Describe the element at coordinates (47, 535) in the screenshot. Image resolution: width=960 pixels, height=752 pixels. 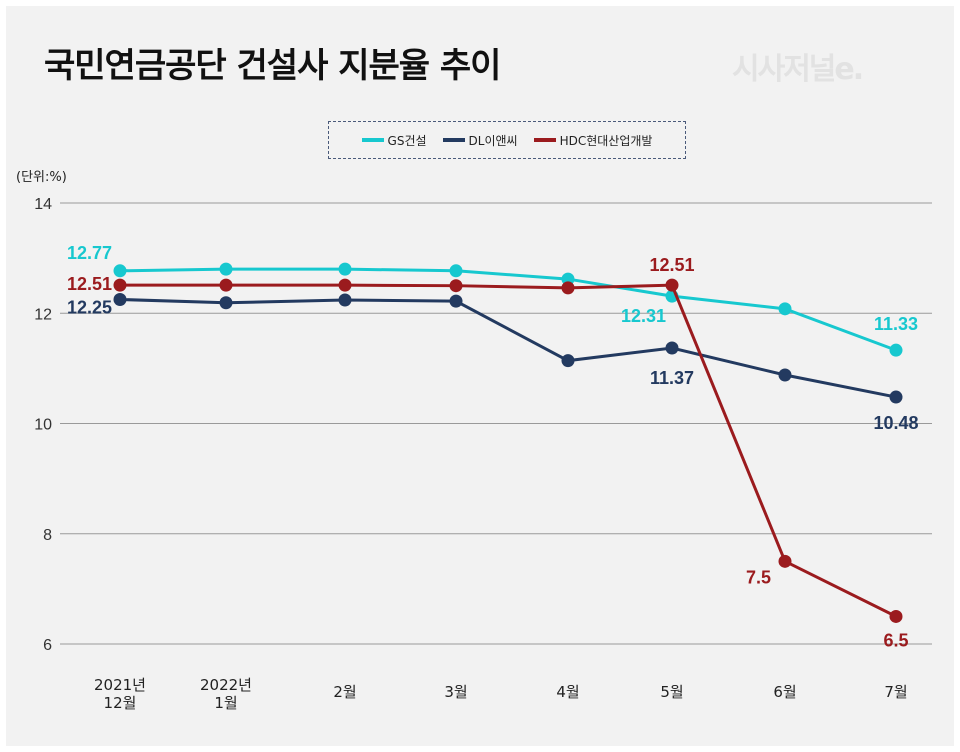
I see `y-tick-label: 8` at that location.